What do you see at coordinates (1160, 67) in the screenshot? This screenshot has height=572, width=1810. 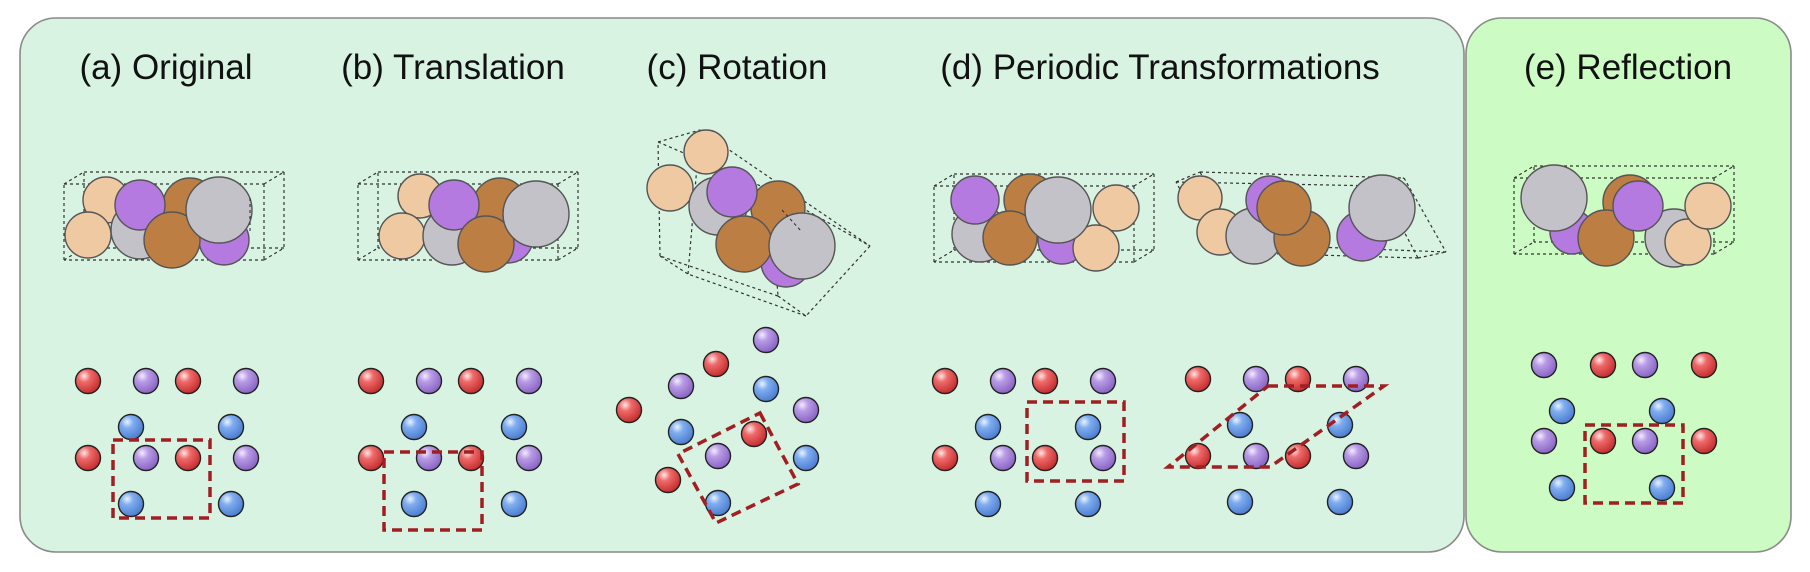 I see `panel-title-periodic: (d) Periodic Transformations` at bounding box center [1160, 67].